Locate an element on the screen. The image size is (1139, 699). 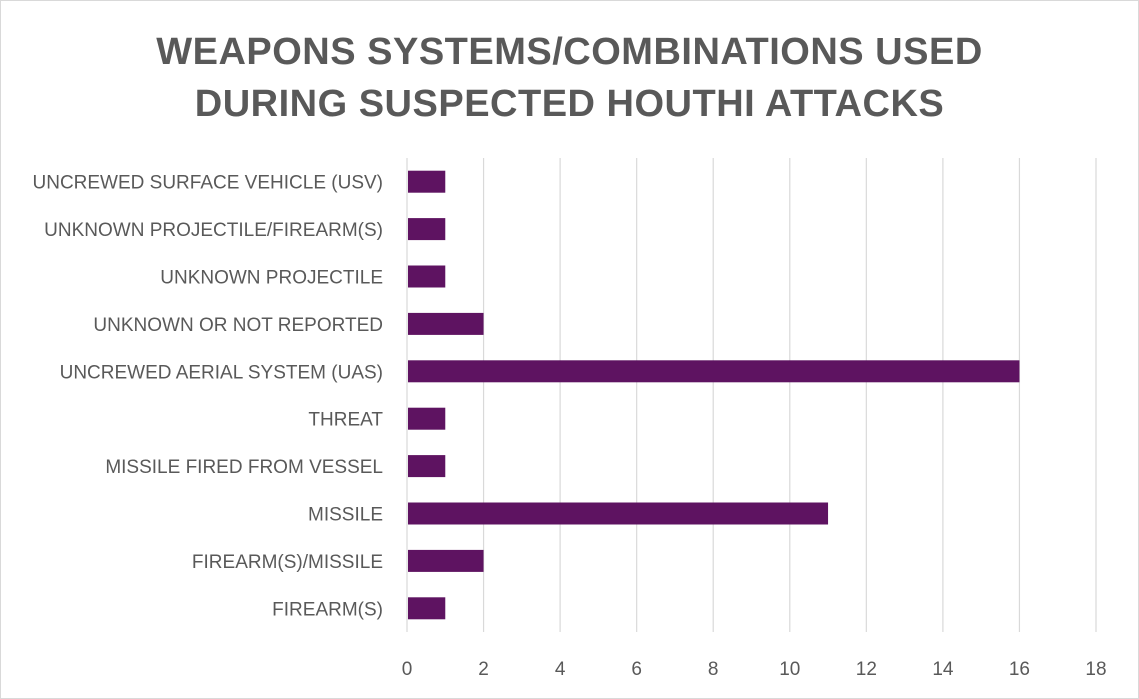
x-tick-label: 2 is located at coordinates (483, 669).